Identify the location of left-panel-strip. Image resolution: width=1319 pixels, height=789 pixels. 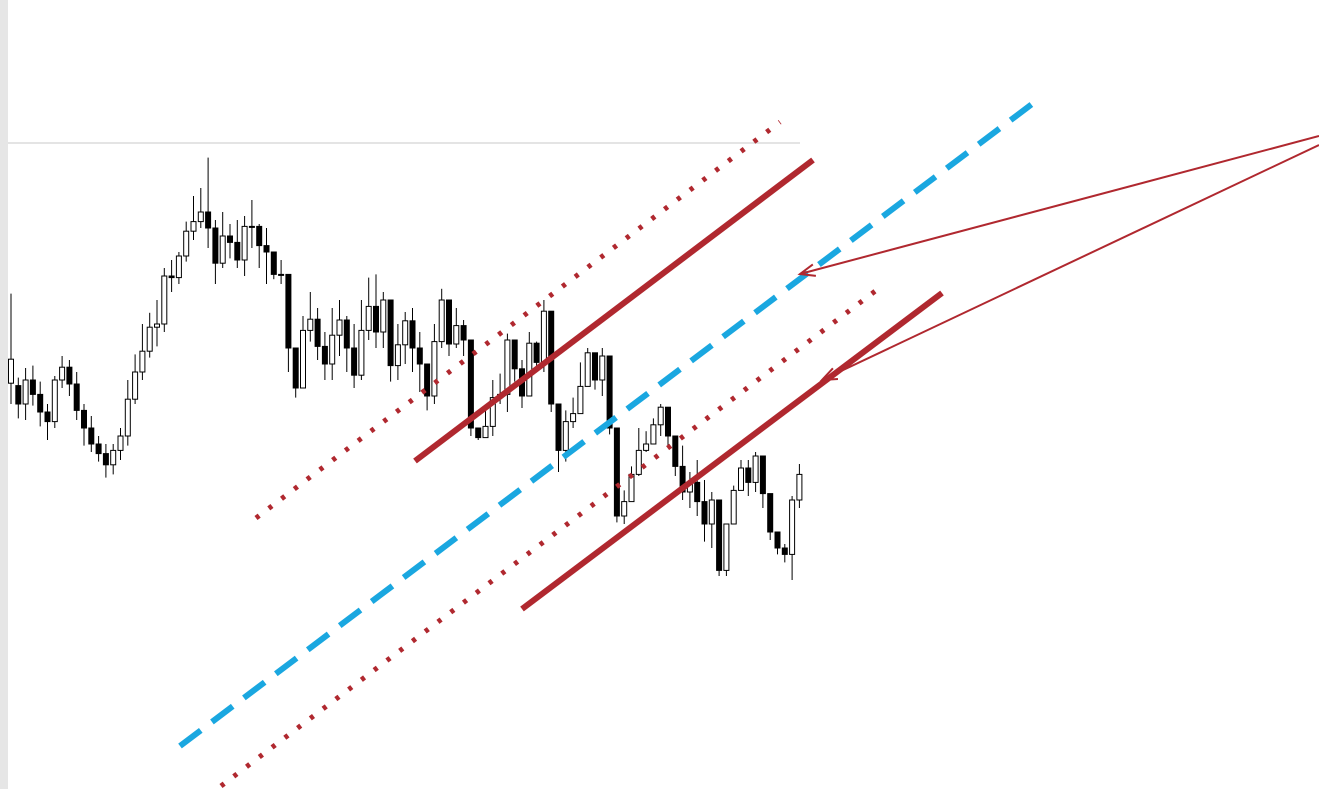
(4, 394).